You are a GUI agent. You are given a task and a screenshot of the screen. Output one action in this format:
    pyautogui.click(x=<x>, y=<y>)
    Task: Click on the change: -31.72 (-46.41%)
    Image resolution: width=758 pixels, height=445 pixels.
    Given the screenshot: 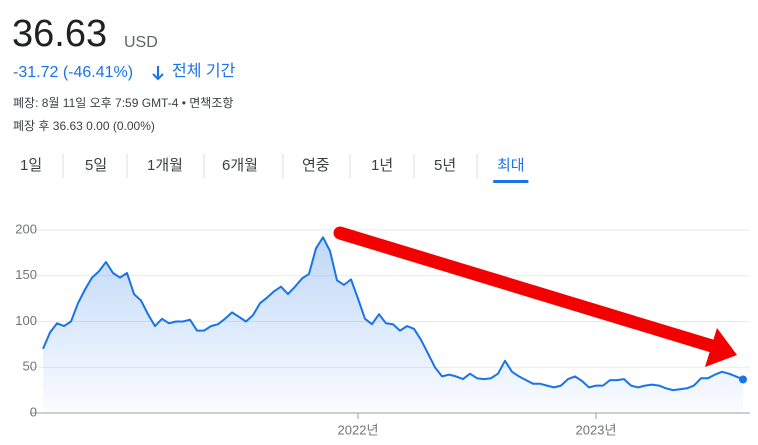 What is the action you would take?
    pyautogui.click(x=73, y=72)
    